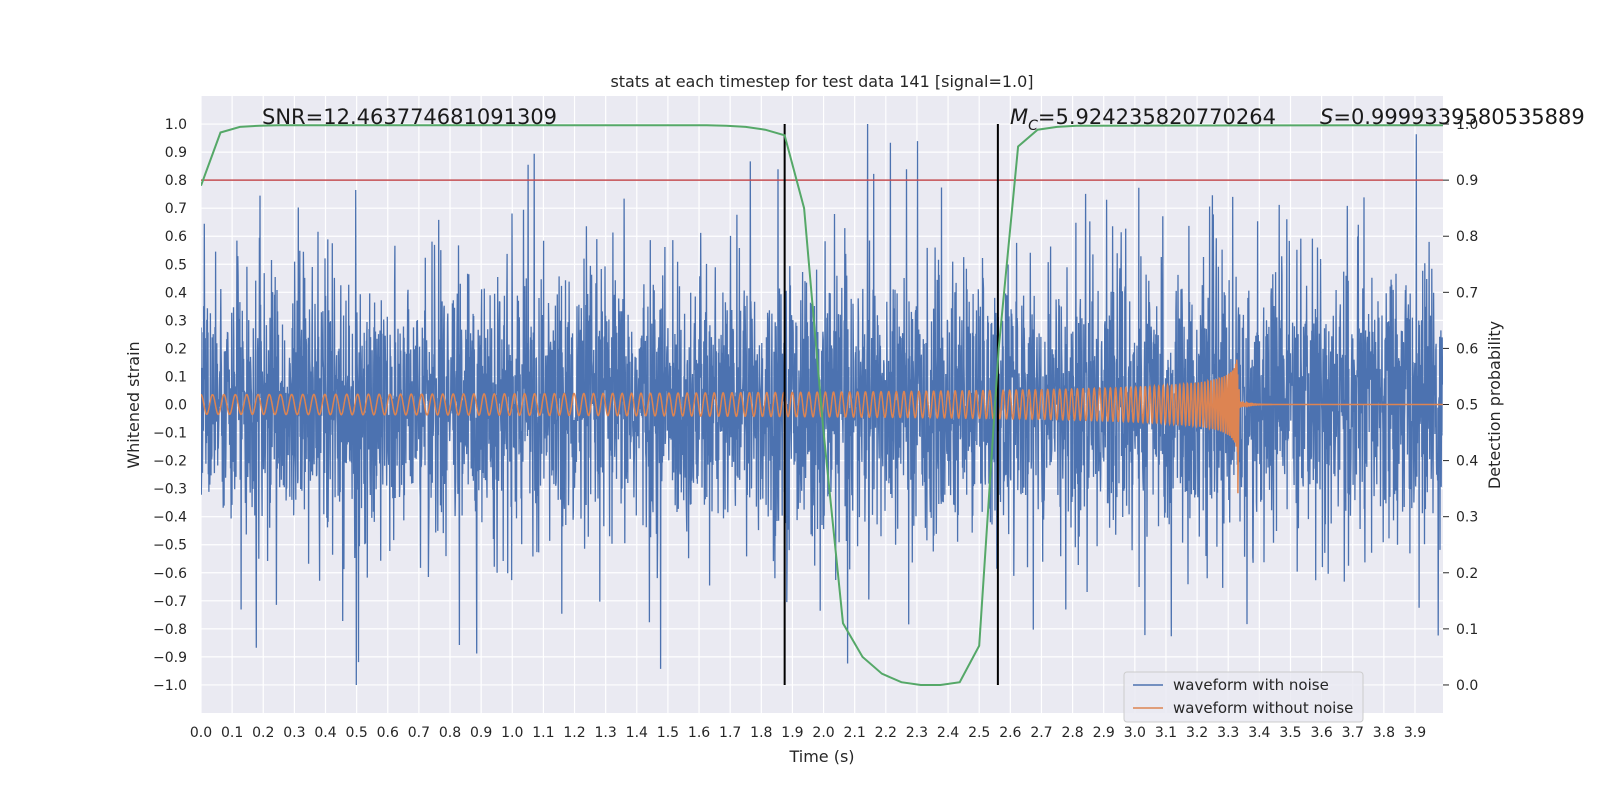 This screenshot has width=1600, height=800. Describe the element at coordinates (170, 658) in the screenshot. I see `y-tick-label: −0.9` at that location.